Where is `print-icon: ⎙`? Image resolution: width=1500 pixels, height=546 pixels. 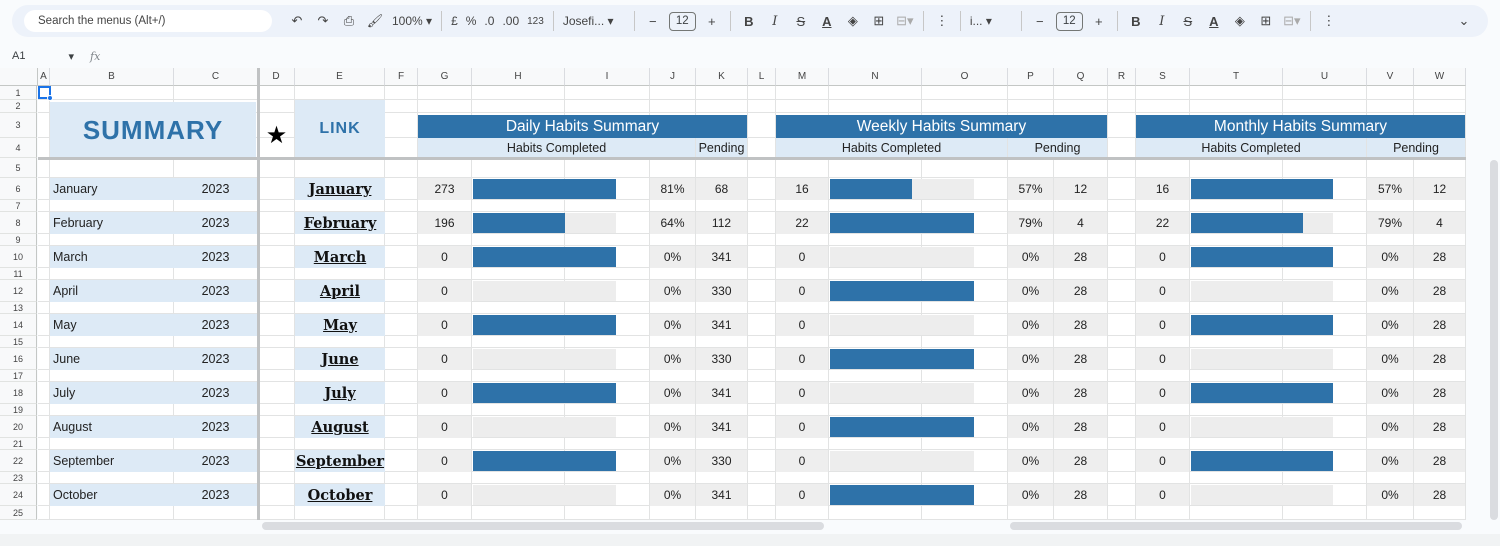
print-icon: ⎙ is located at coordinates (349, 20).